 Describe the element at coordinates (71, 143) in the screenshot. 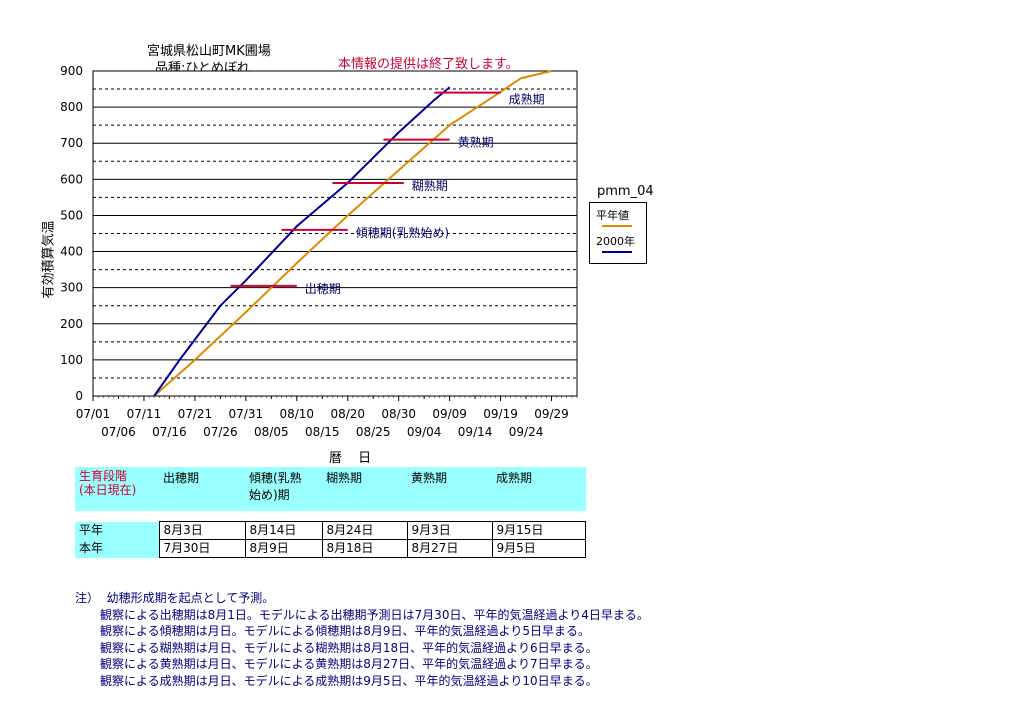

I see `y-tick-label: 700` at that location.